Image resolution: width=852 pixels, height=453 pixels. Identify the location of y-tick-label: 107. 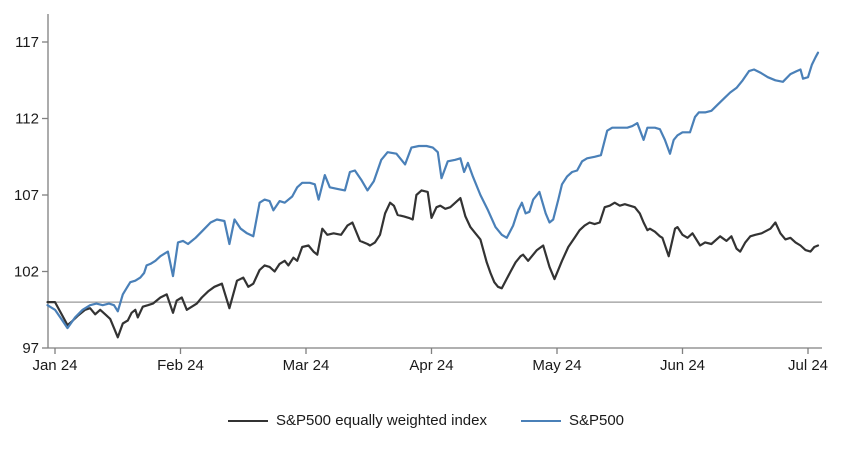
(26, 195).